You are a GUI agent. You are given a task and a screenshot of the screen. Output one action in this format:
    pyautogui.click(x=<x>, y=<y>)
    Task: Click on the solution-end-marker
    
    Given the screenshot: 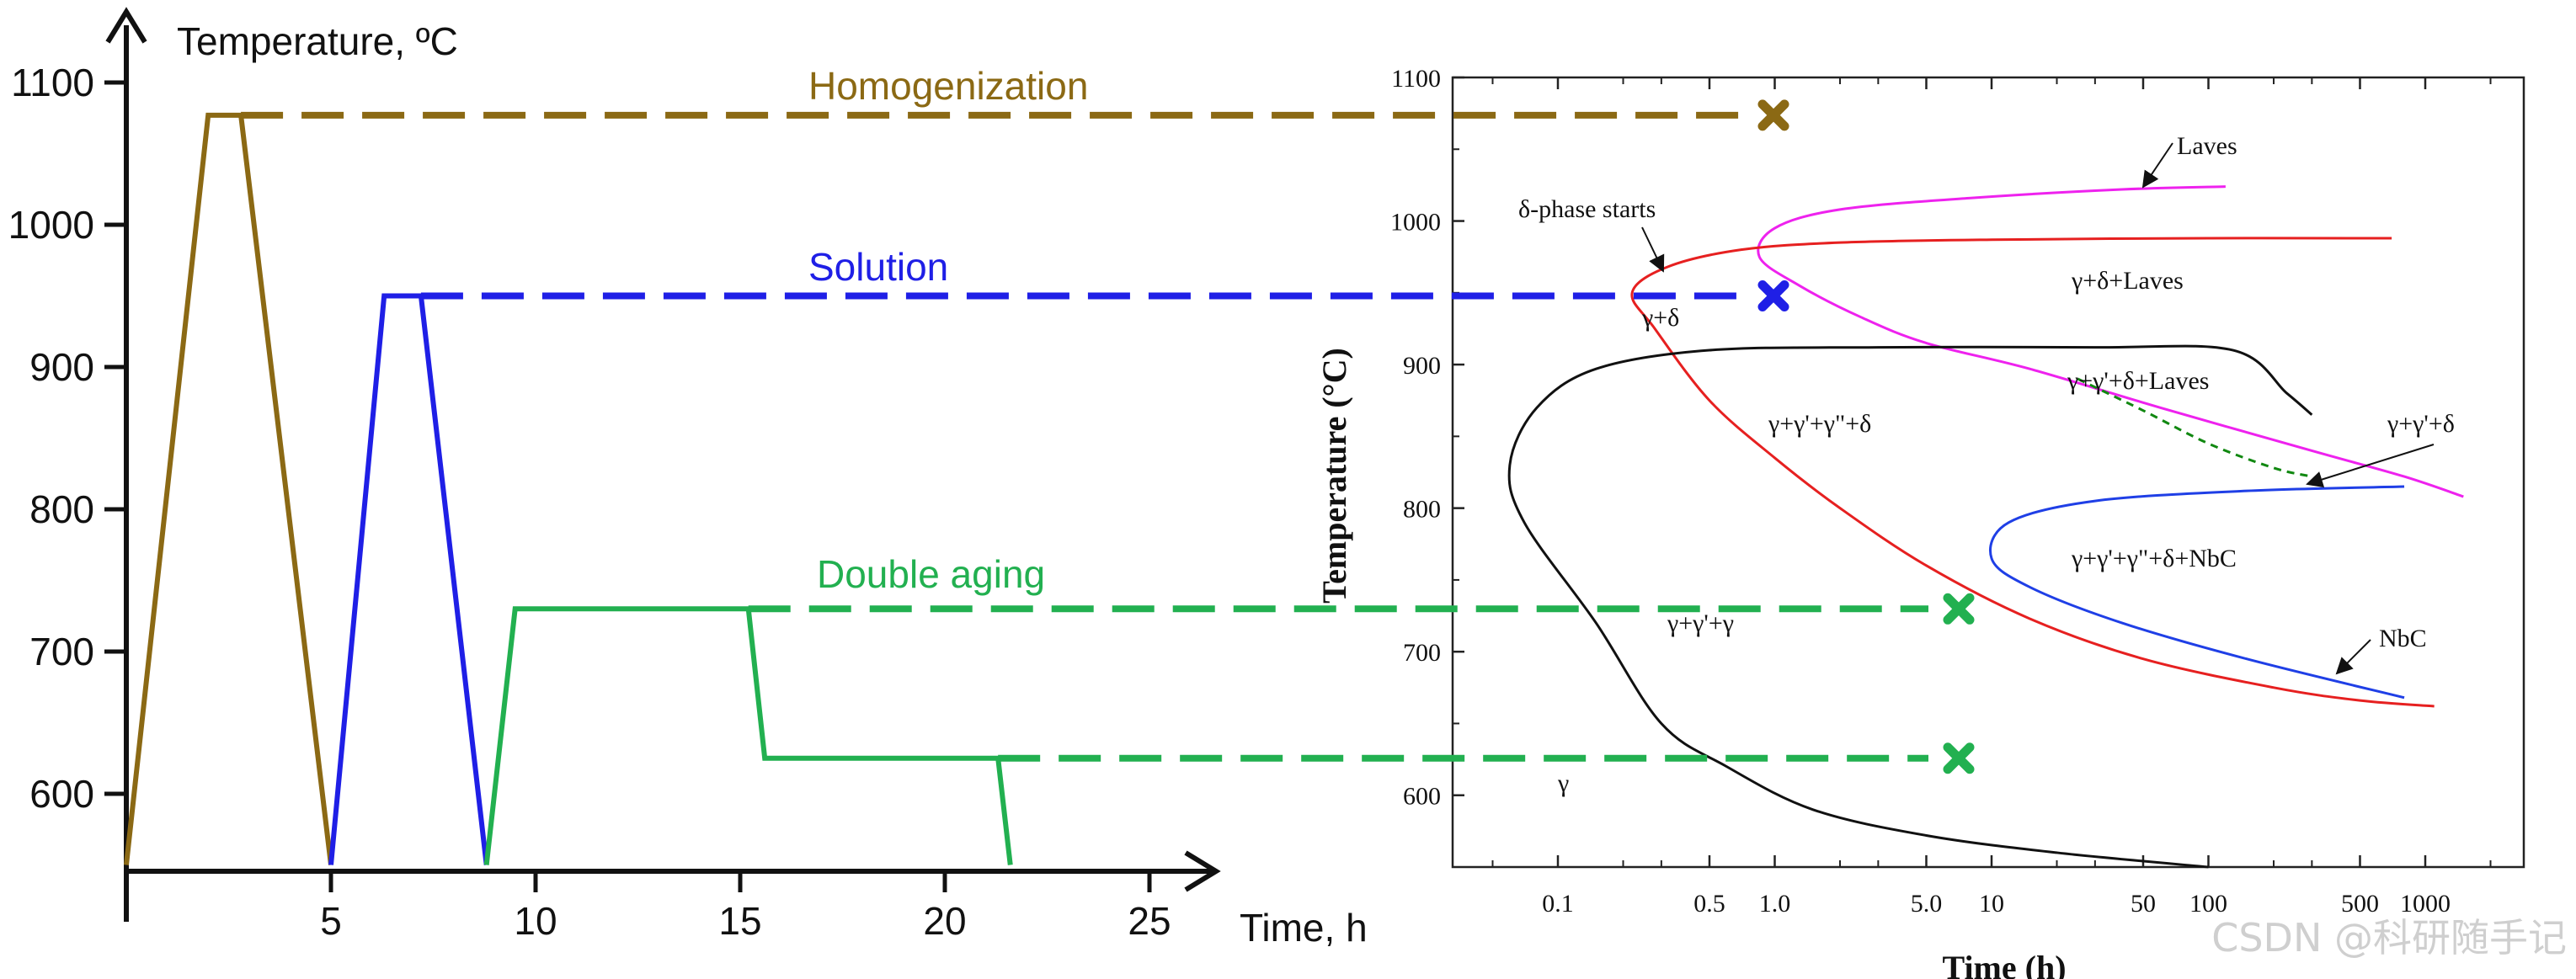 What is the action you would take?
    pyautogui.click(x=1773, y=295)
    